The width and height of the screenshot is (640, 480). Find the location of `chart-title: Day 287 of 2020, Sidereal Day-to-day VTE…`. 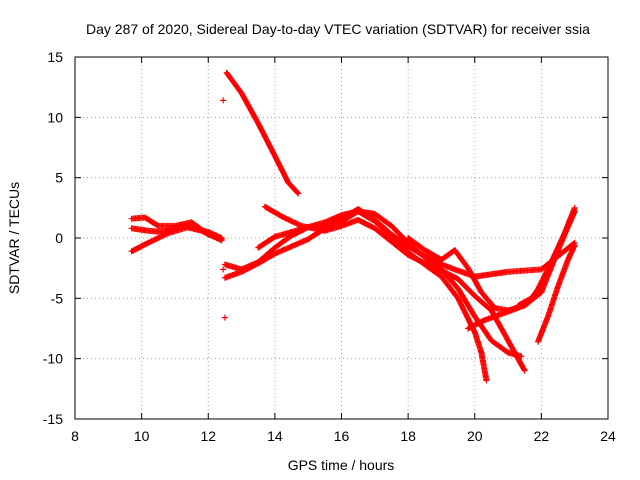

chart-title: Day 287 of 2020, Sidereal Day-to-day VTE… is located at coordinates (338, 29).